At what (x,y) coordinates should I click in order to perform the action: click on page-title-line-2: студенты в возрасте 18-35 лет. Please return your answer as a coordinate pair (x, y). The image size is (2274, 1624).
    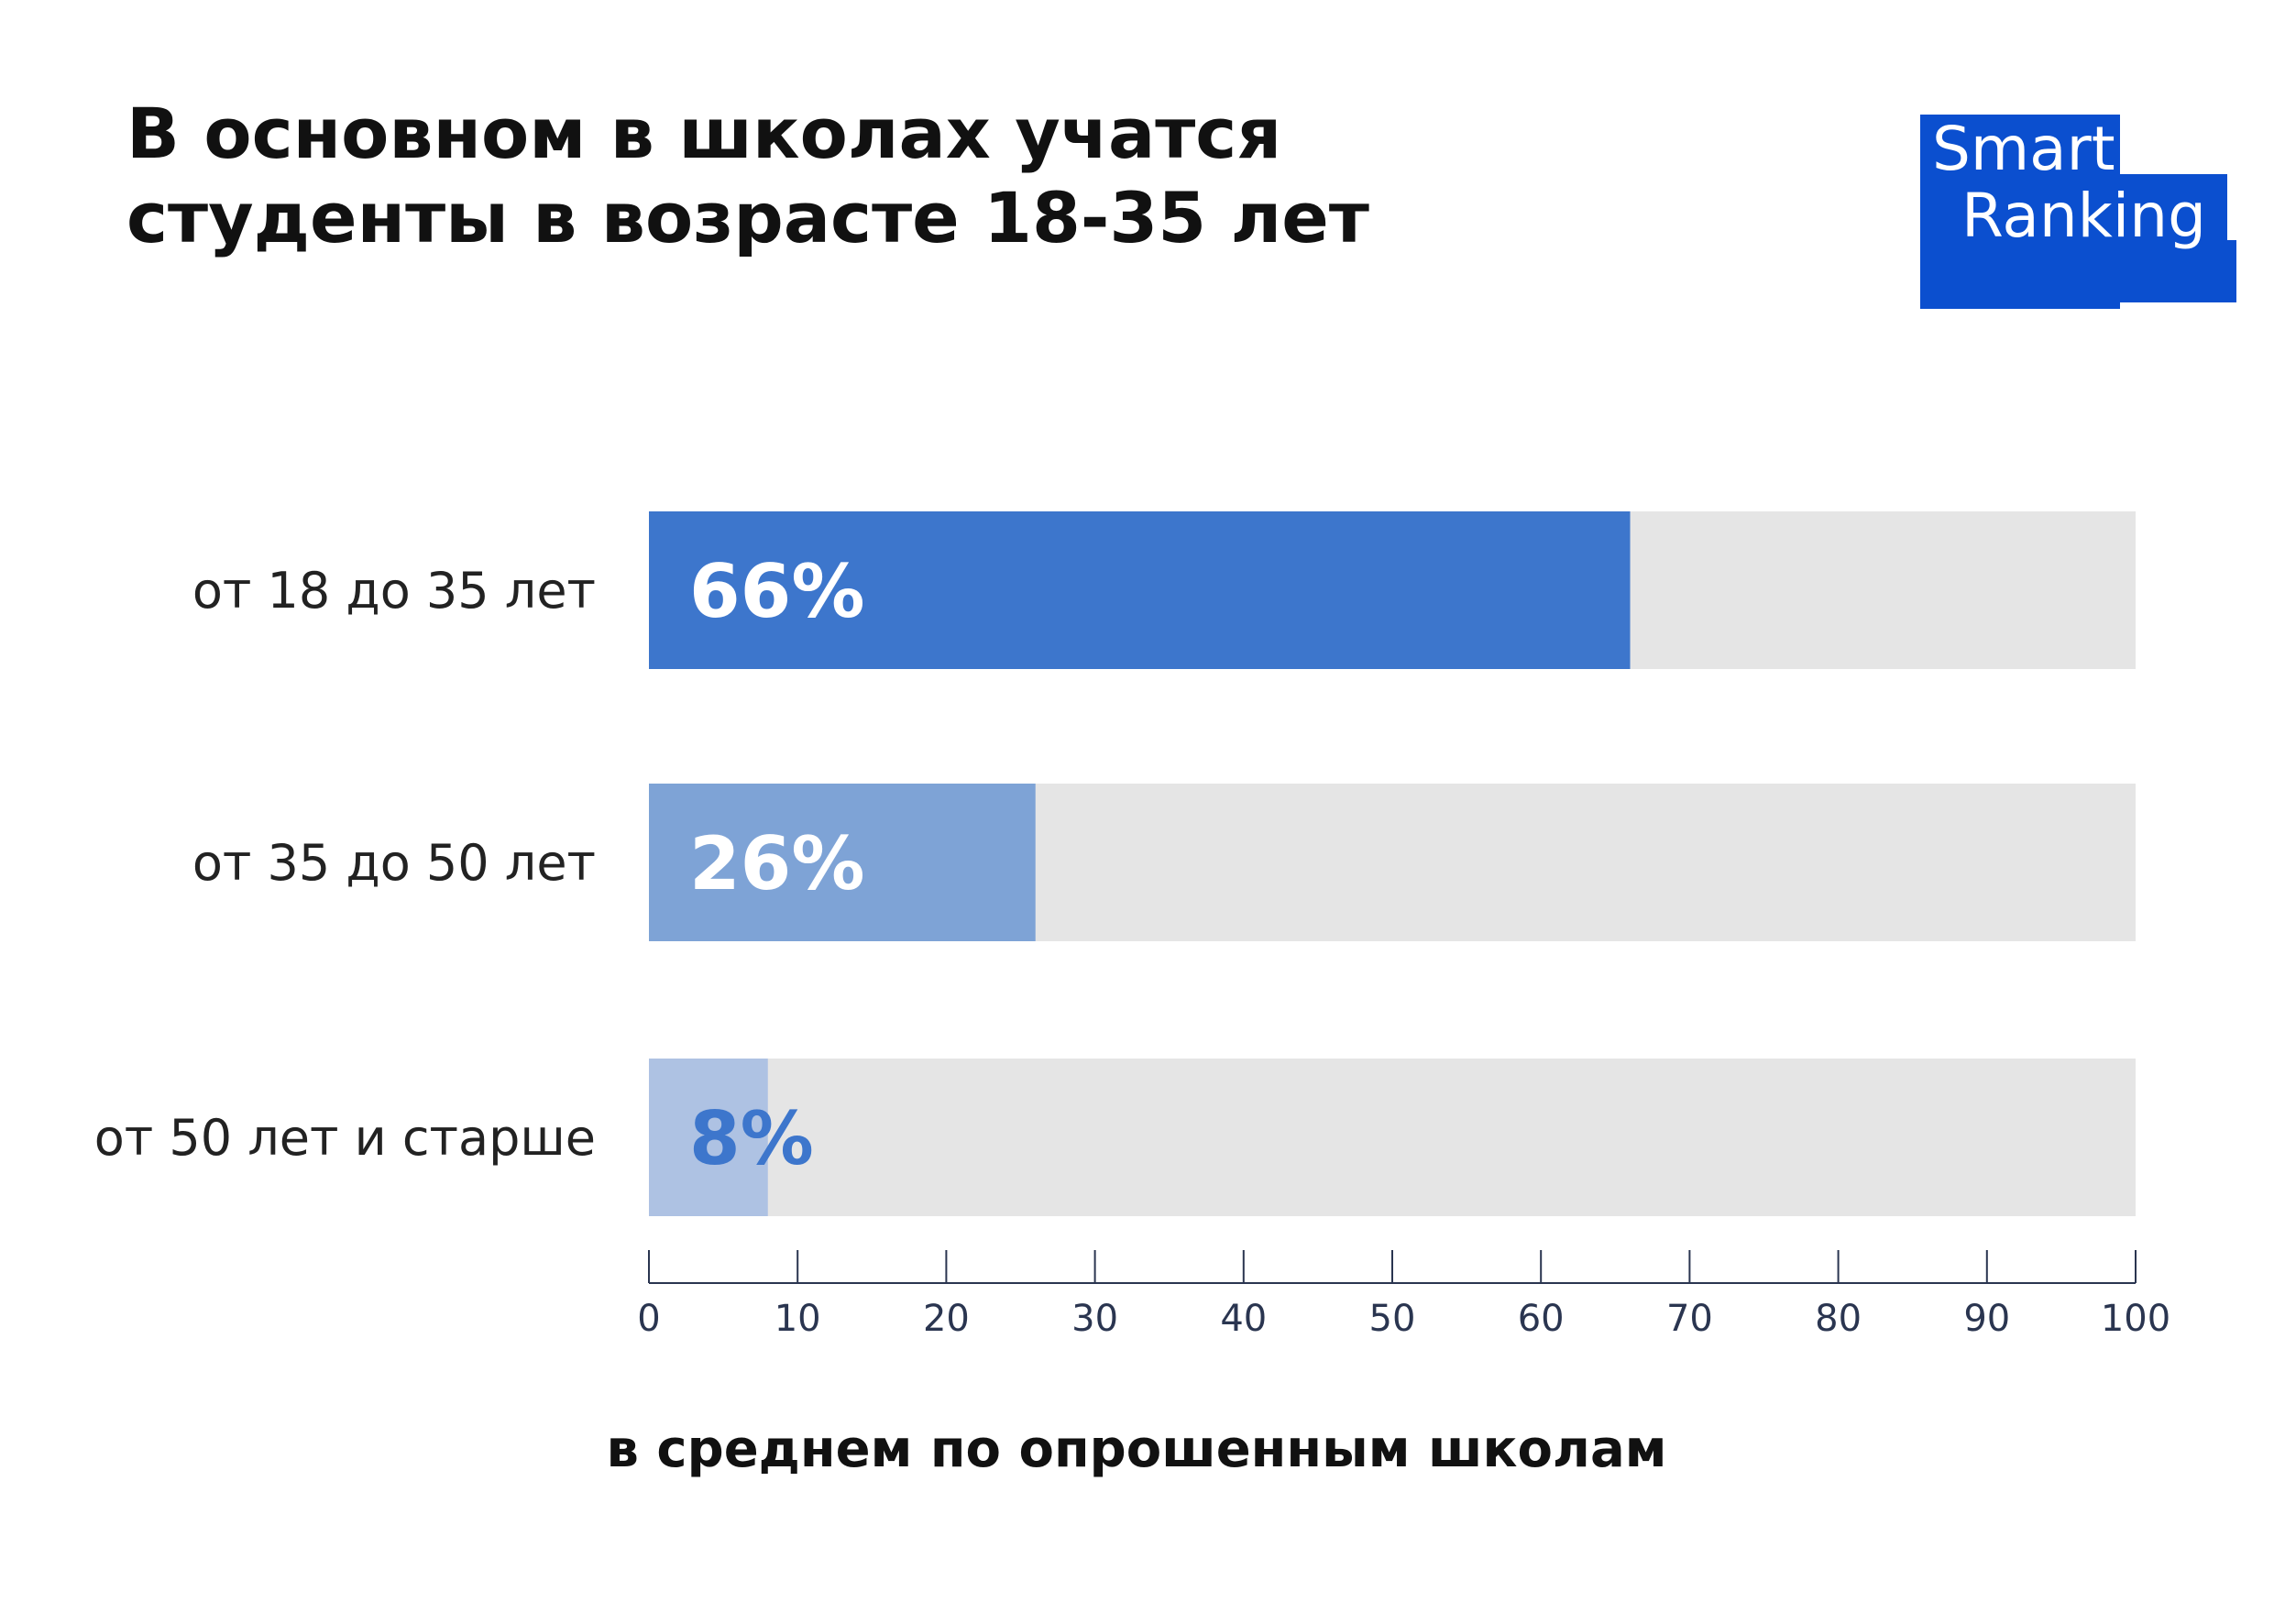
    Looking at the image, I should click on (747, 217).